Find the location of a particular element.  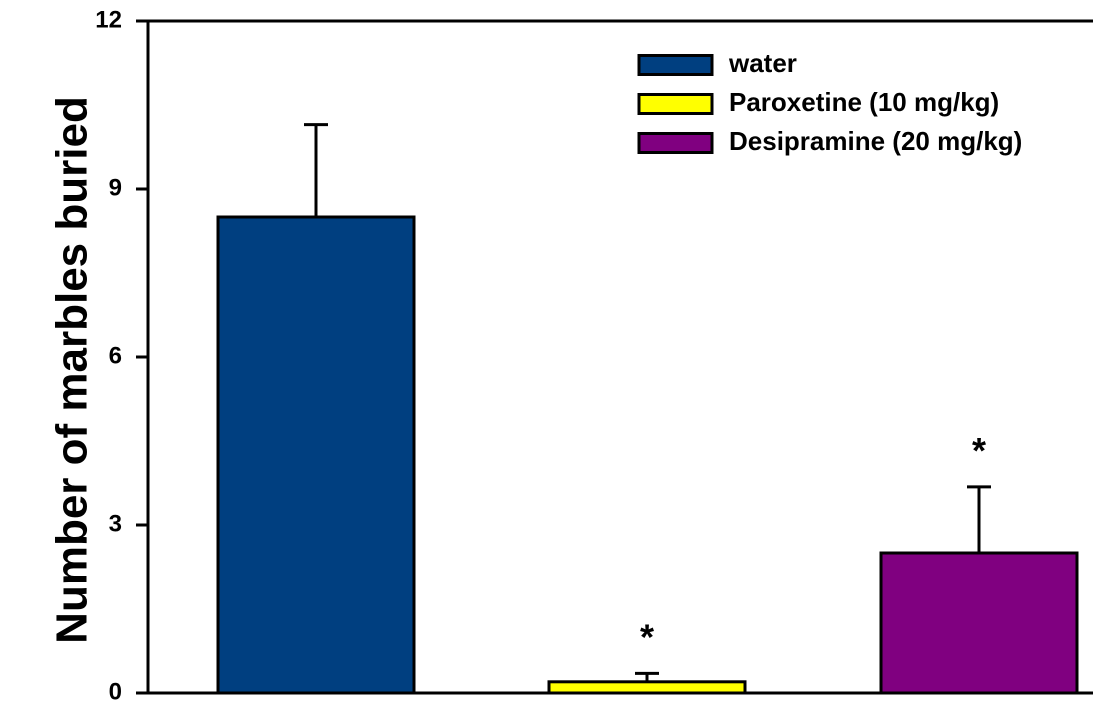

significance-marker-paroxetine: * is located at coordinates (647, 636).